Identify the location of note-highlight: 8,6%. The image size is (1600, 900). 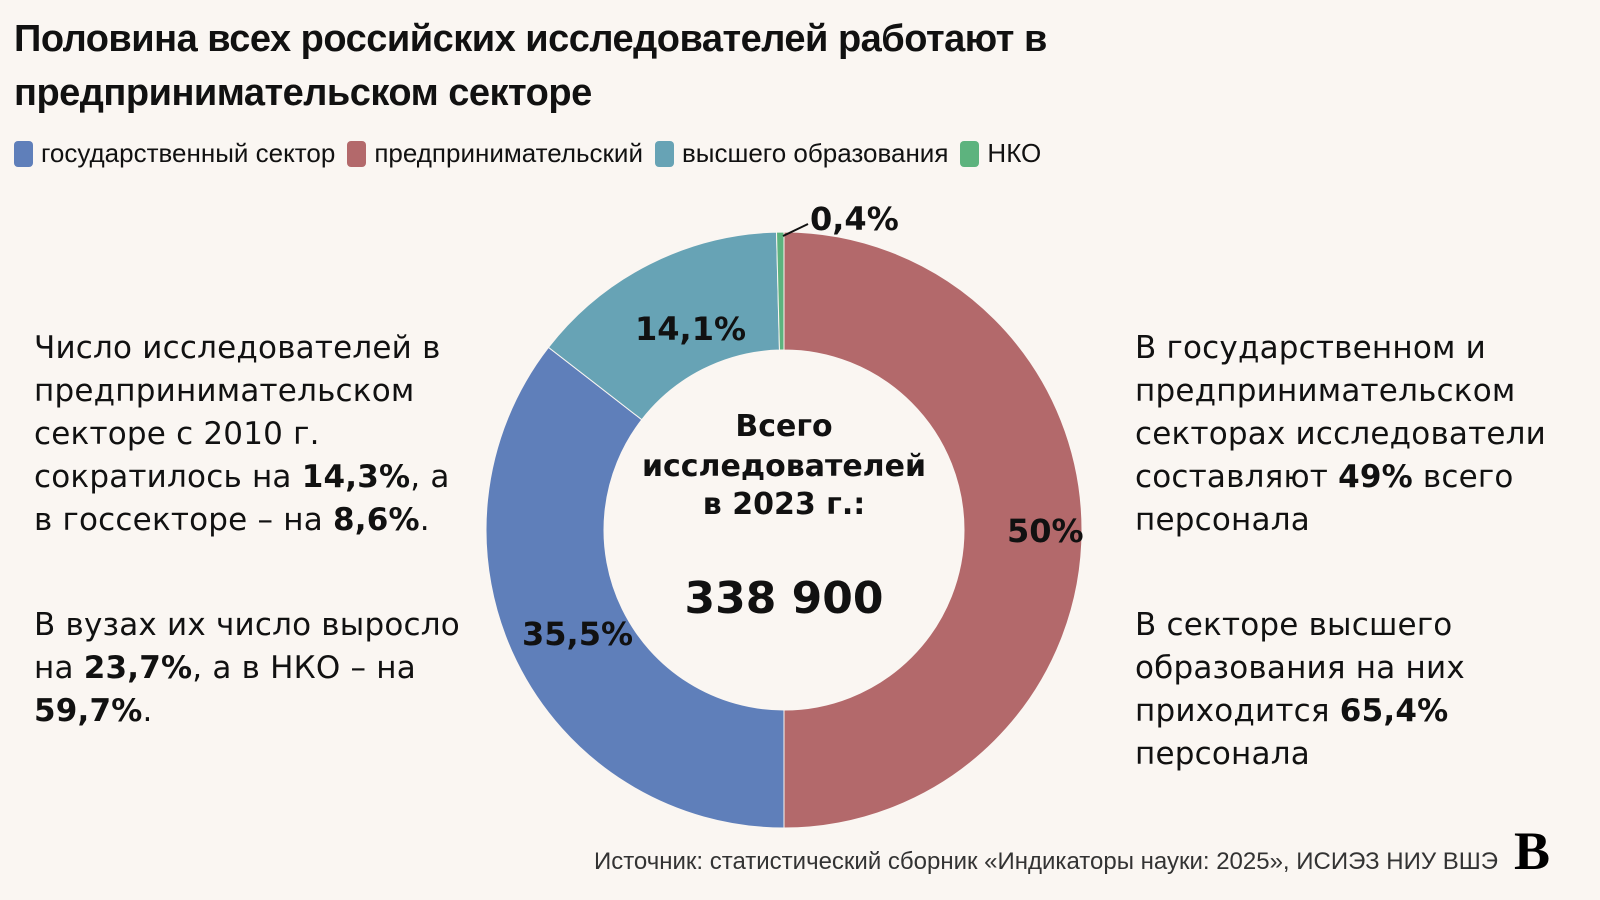
(376, 520).